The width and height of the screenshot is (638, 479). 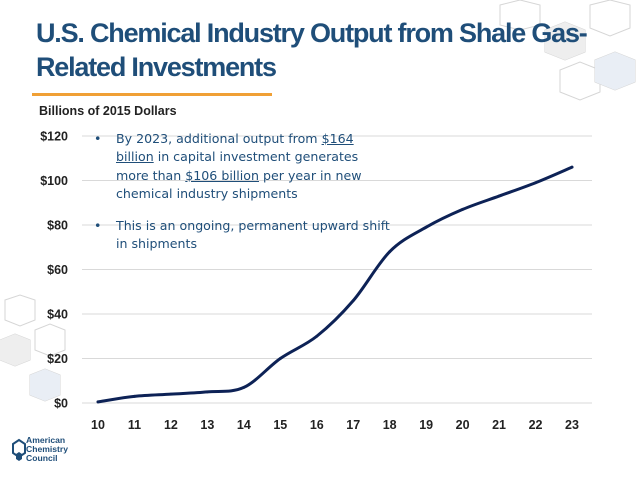 I want to click on y-tick-label: $60, so click(x=57, y=270).